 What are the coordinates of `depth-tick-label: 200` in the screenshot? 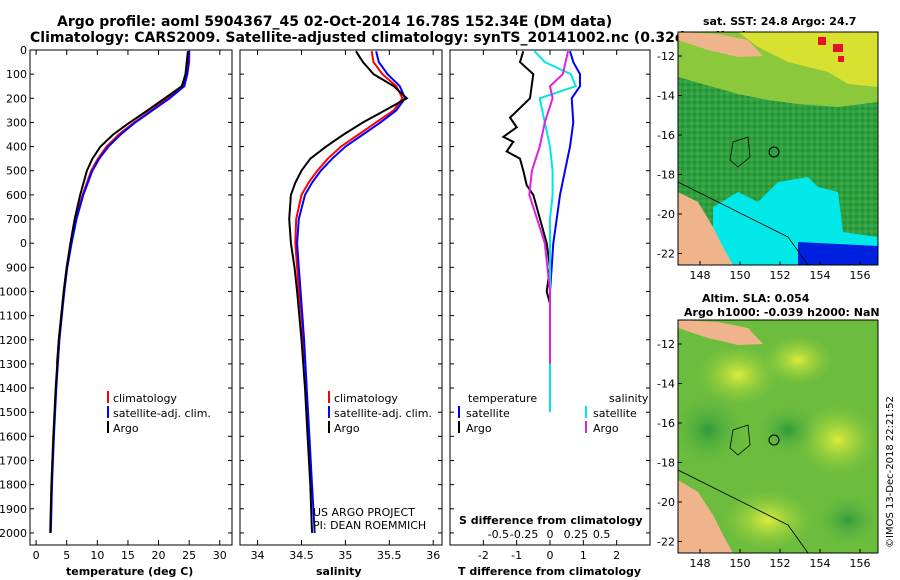 It's located at (16, 98).